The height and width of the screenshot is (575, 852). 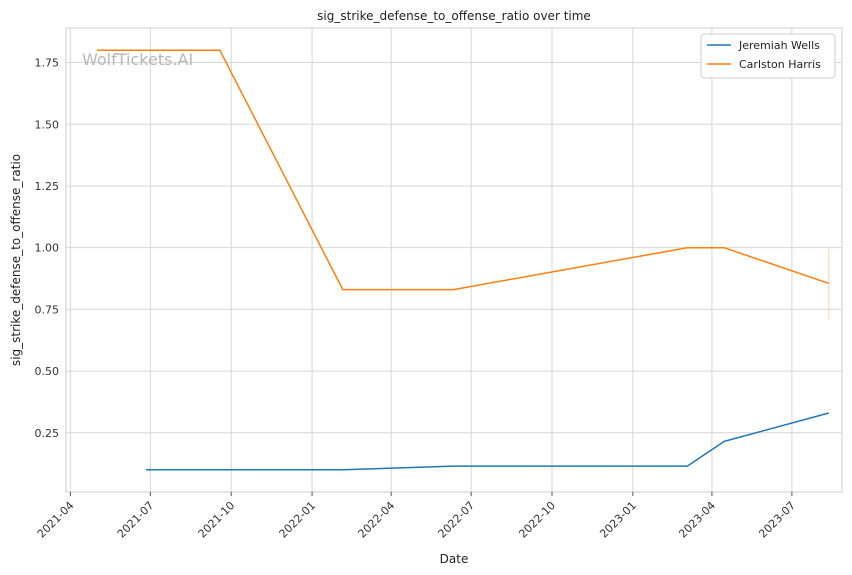 What do you see at coordinates (47, 186) in the screenshot?
I see `y-tick-label: 1.25` at bounding box center [47, 186].